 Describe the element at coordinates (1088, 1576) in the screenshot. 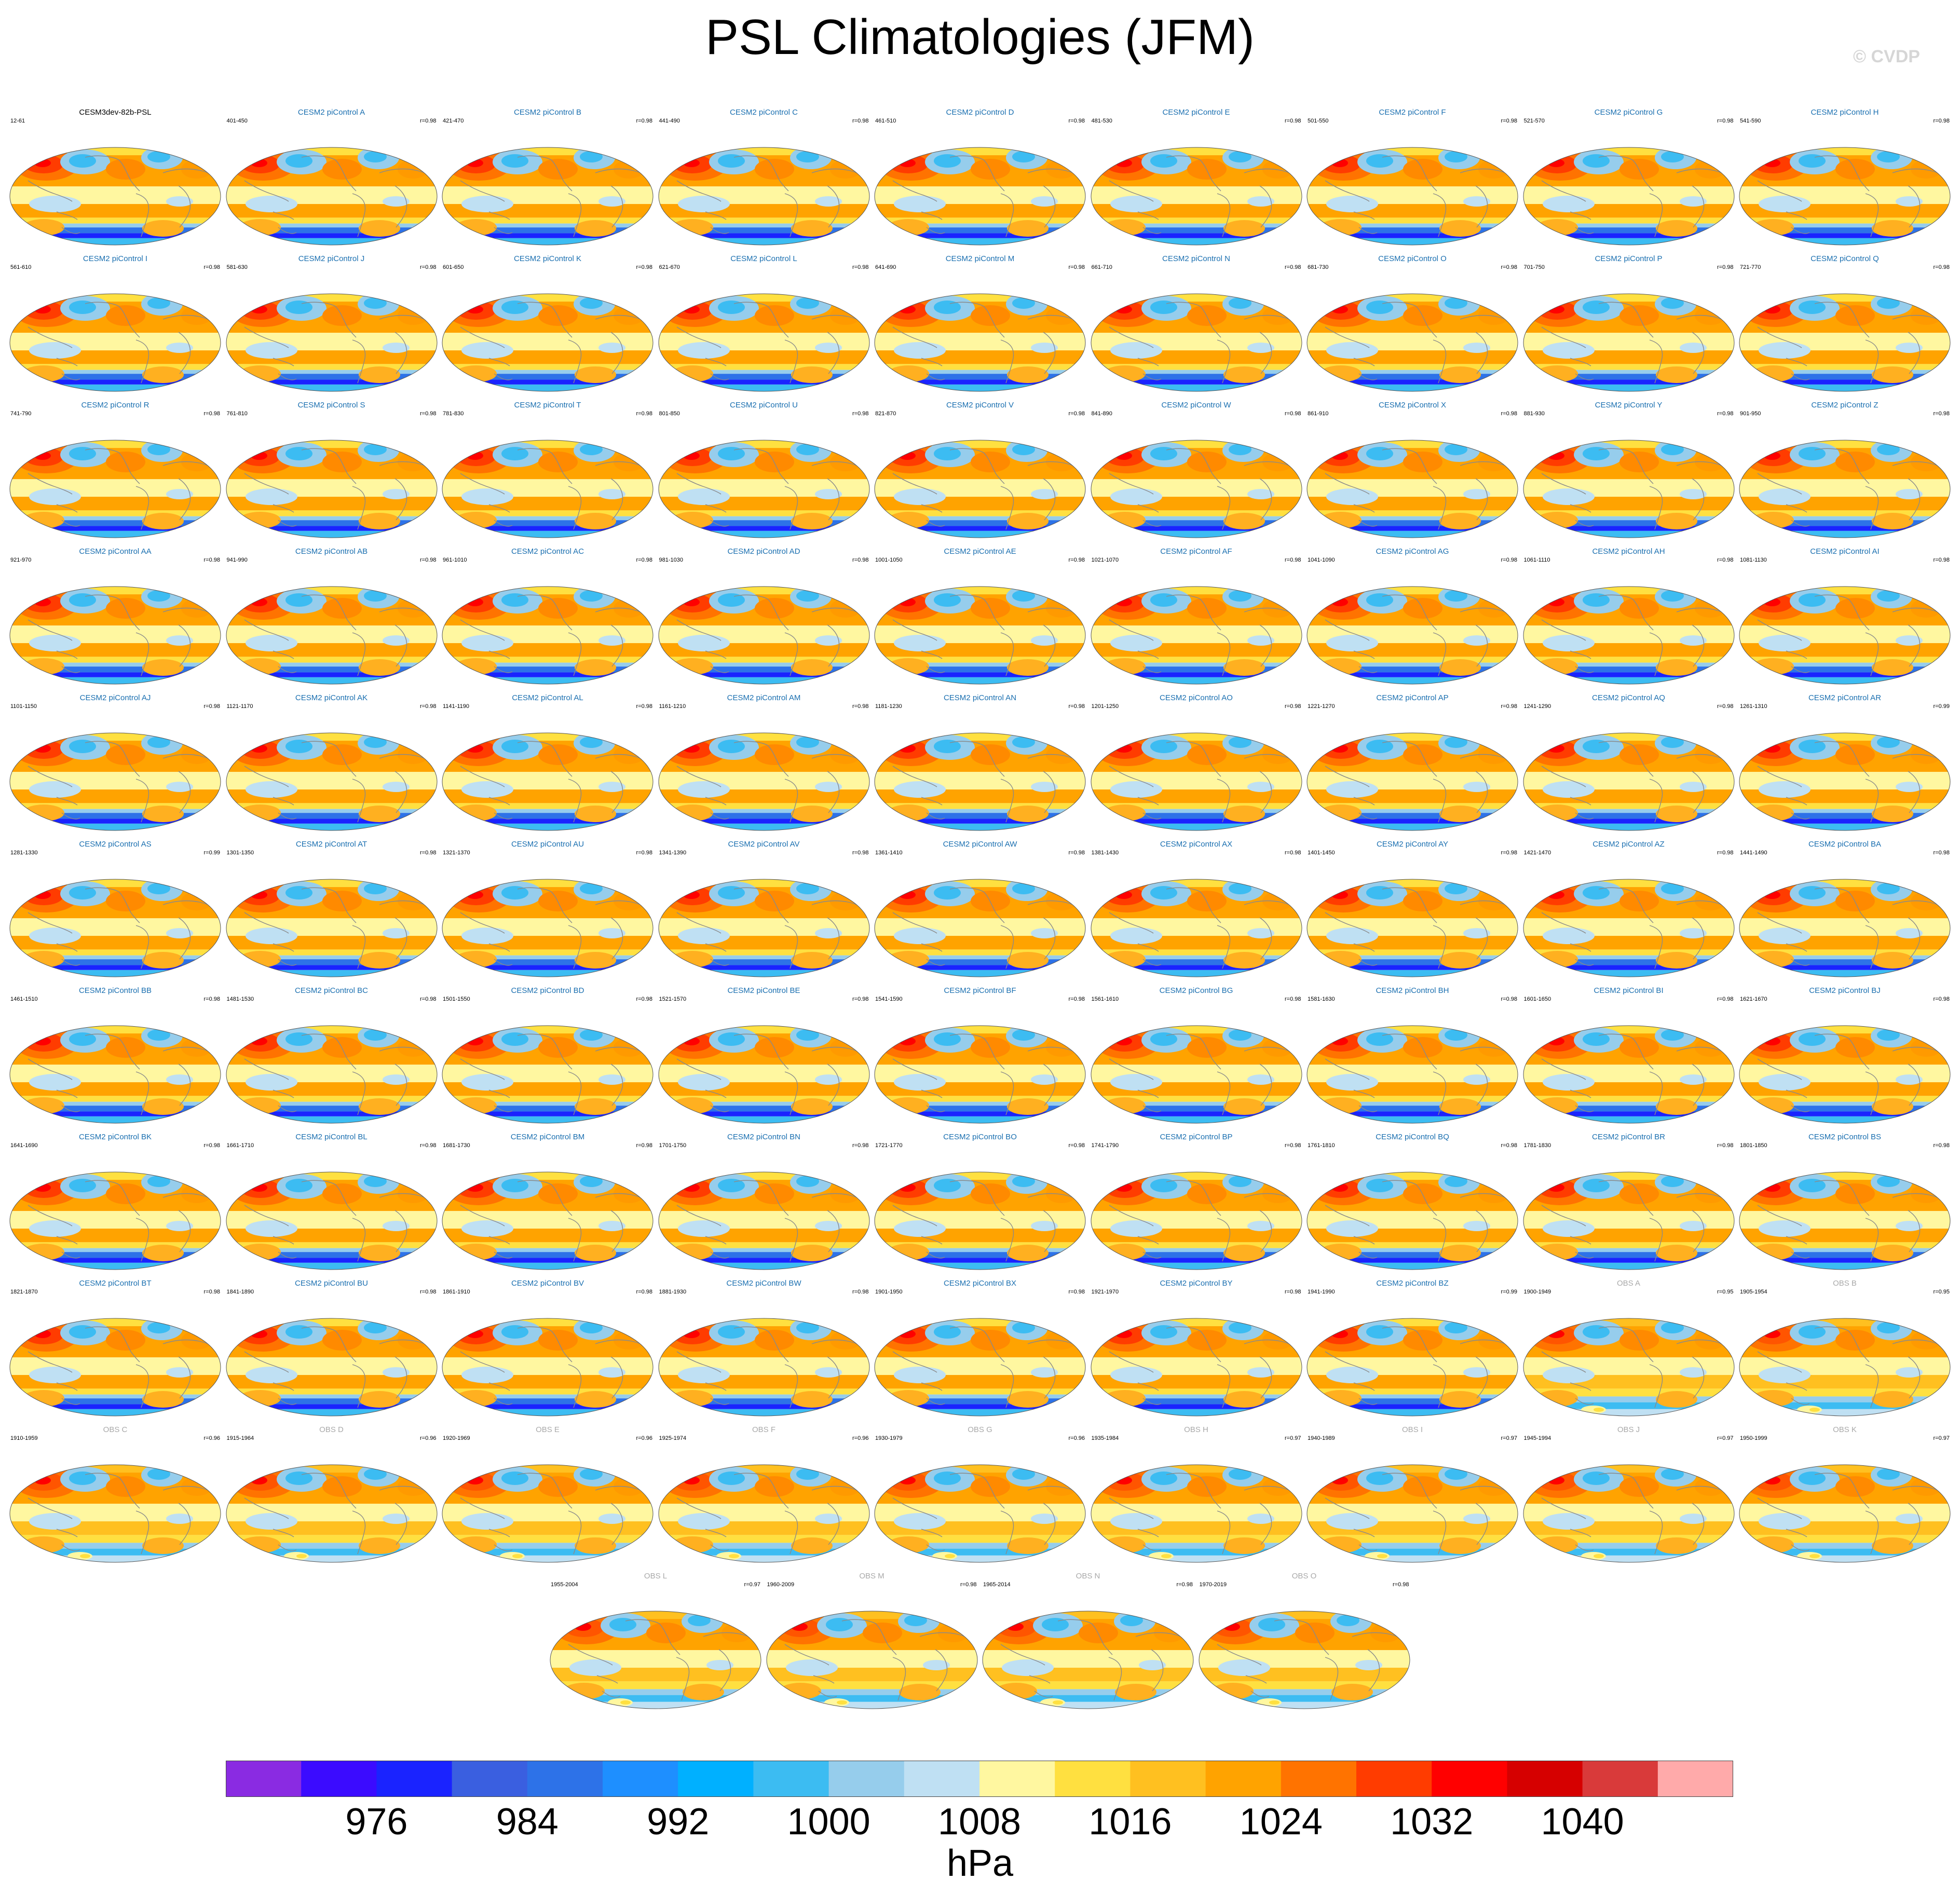

I see `panel-title: OBS N` at that location.